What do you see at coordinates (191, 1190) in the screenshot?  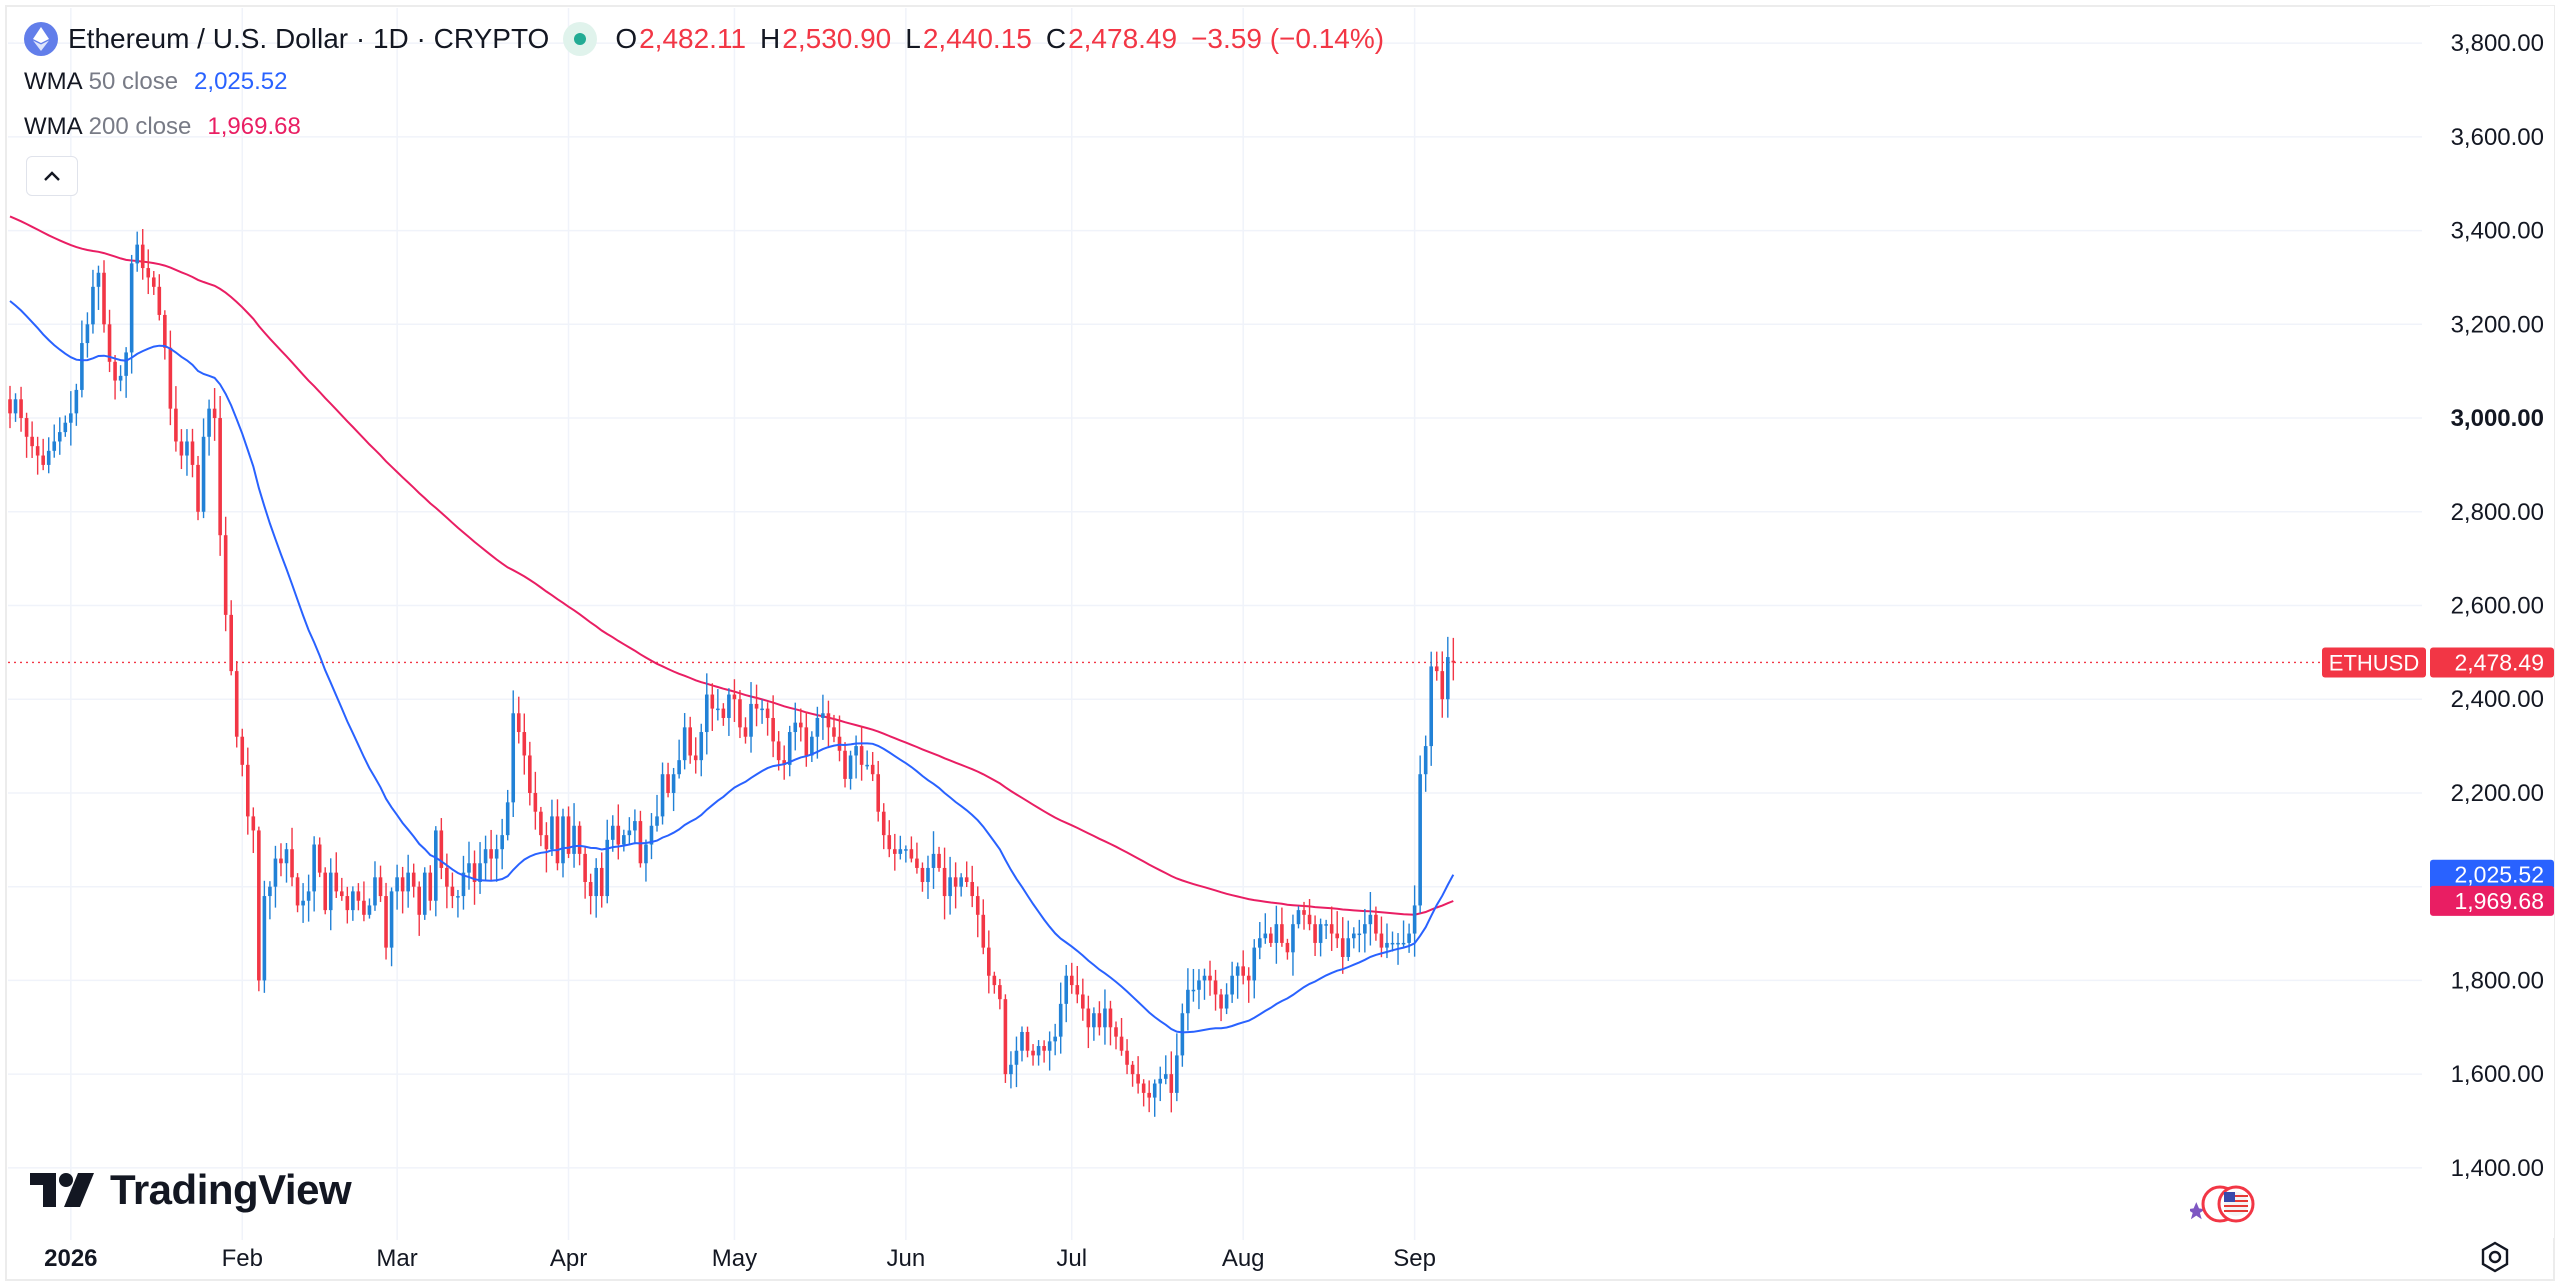 I see `tradingview-logo: TradingView` at bounding box center [191, 1190].